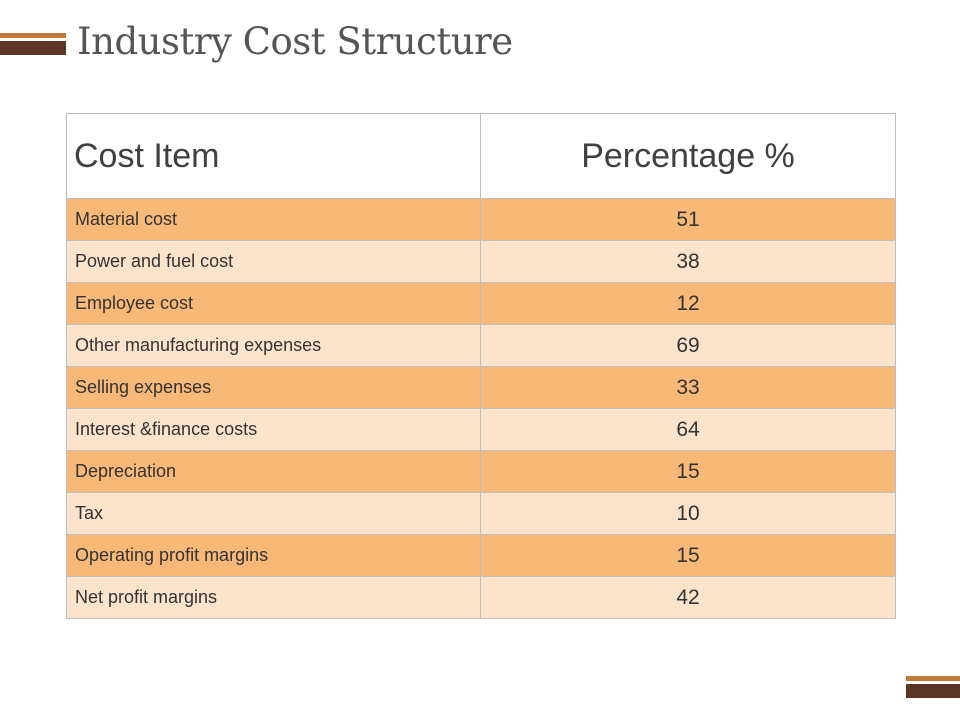  I want to click on percentage-cell: 69, so click(688, 345).